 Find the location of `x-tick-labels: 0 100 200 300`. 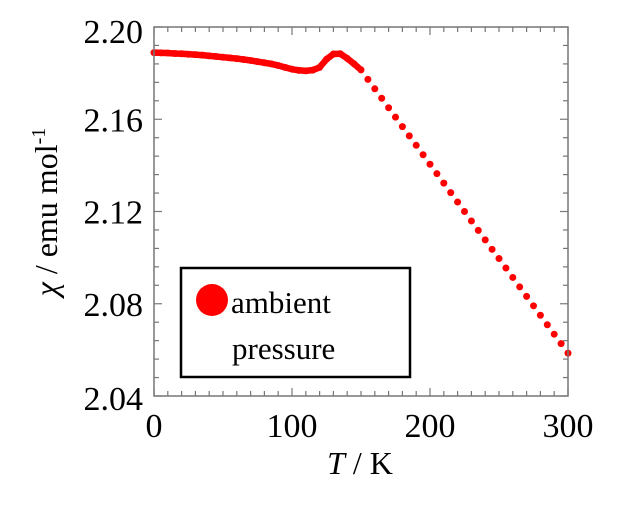

x-tick-labels: 0 100 200 300 is located at coordinates (370, 426).